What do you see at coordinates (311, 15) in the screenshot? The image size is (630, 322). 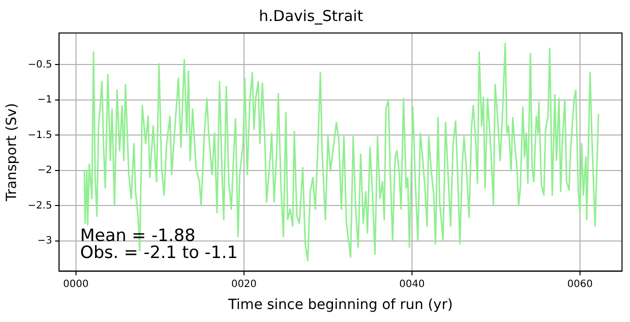 I see `chart-title: h.Davis_Strait` at bounding box center [311, 15].